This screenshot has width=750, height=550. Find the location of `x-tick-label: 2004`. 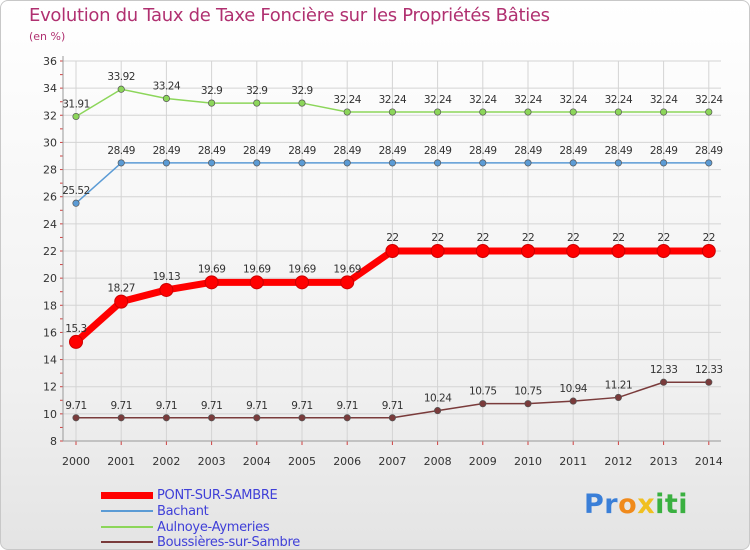

x-tick-label: 2004 is located at coordinates (257, 461).